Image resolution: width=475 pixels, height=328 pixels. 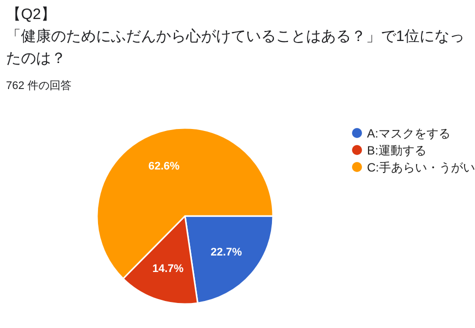 I want to click on chart-subtitle: 「健康のためにふだんから心がけていることはある？」で1位になったのは？, so click(x=236, y=48).